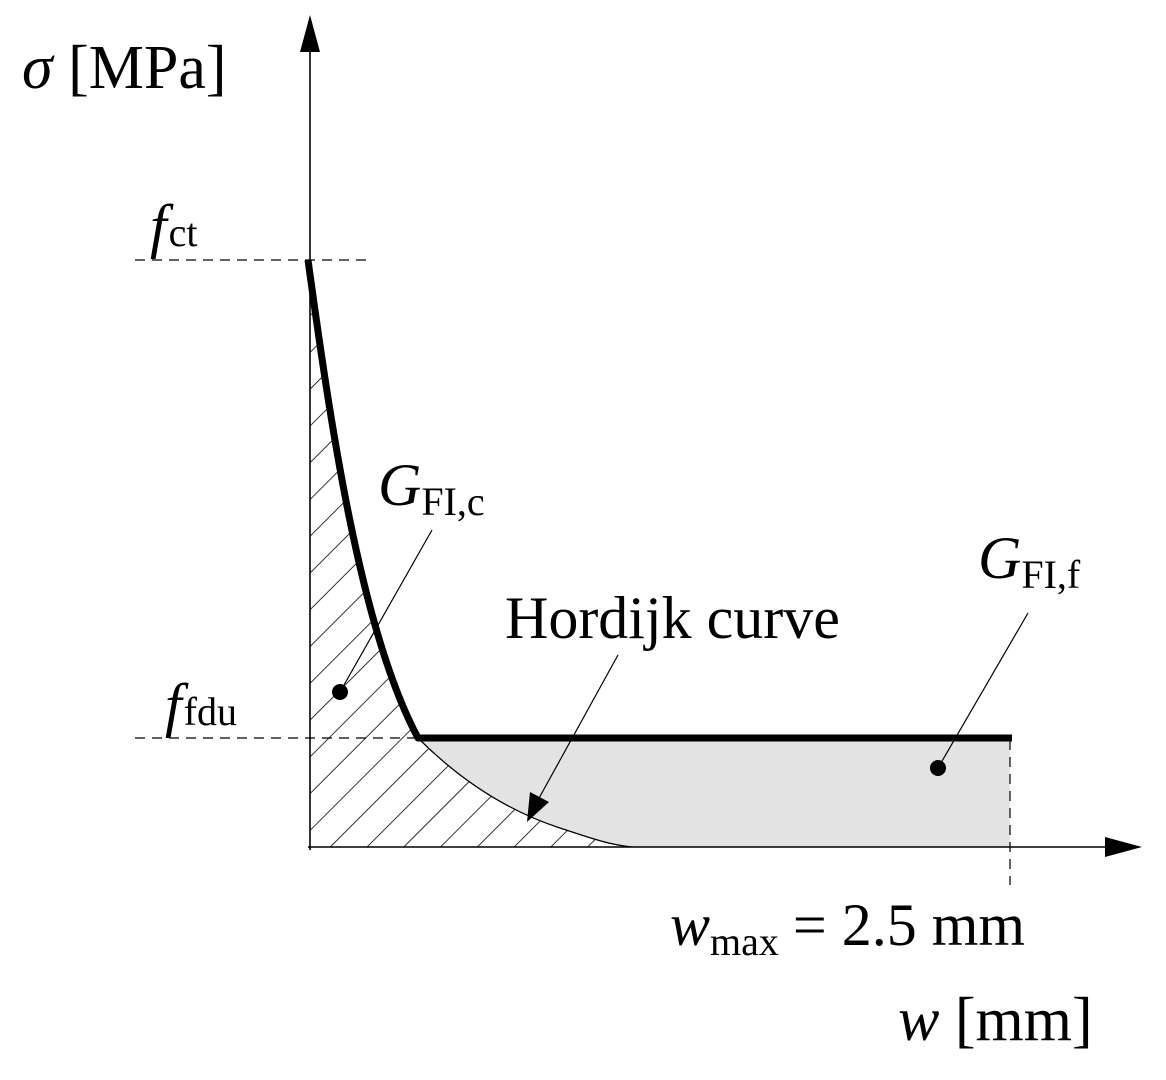  What do you see at coordinates (210, 711) in the screenshot?
I see `ffdu-sub: fdu` at bounding box center [210, 711].